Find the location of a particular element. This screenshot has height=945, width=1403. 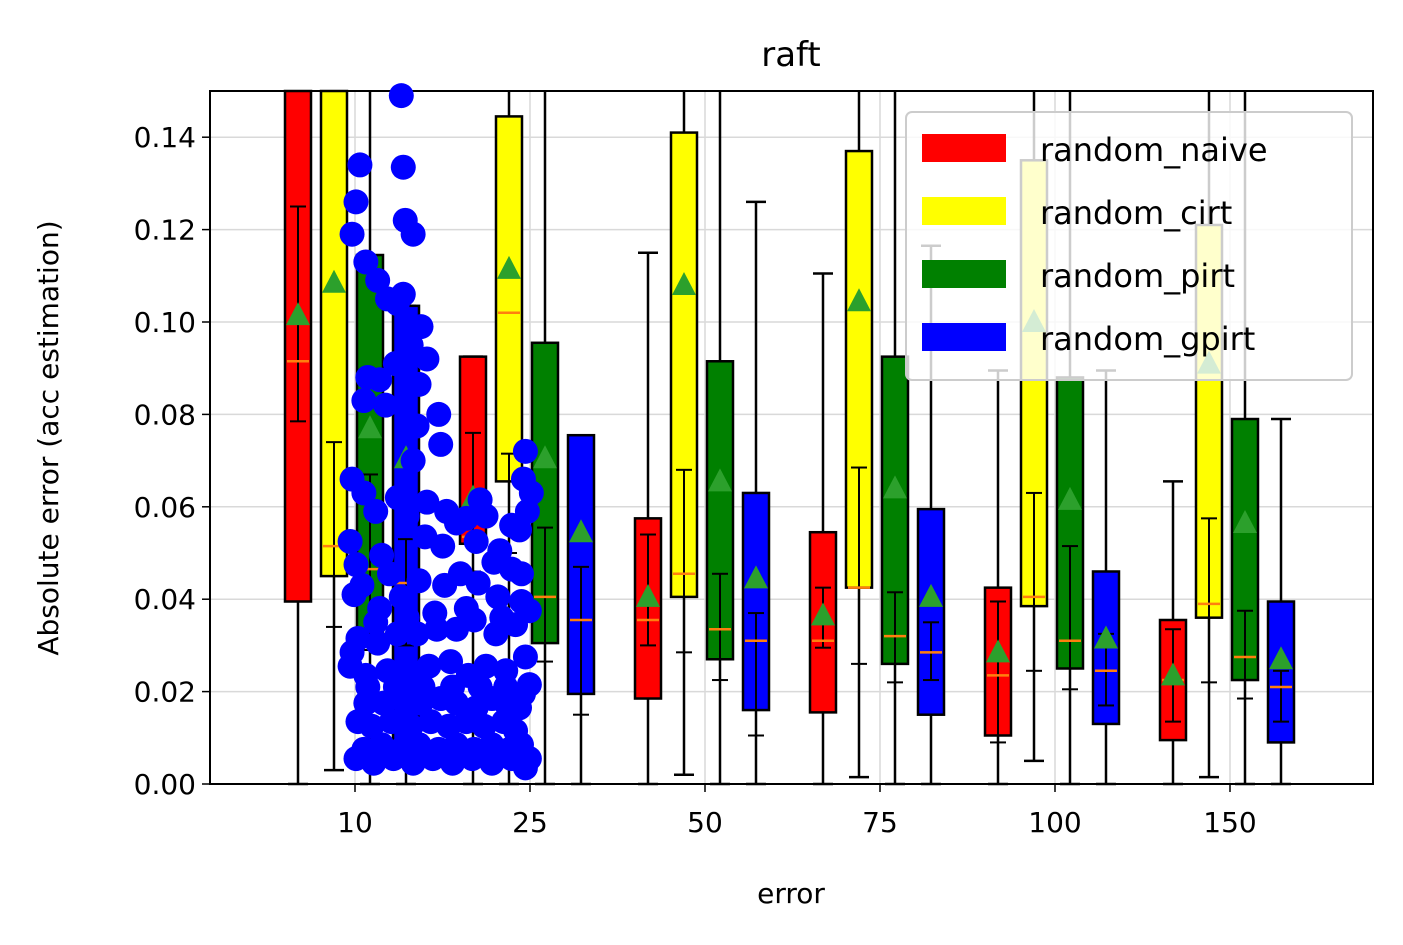

legend-label-random_gpirt: random_gpirt is located at coordinates (1147, 339).